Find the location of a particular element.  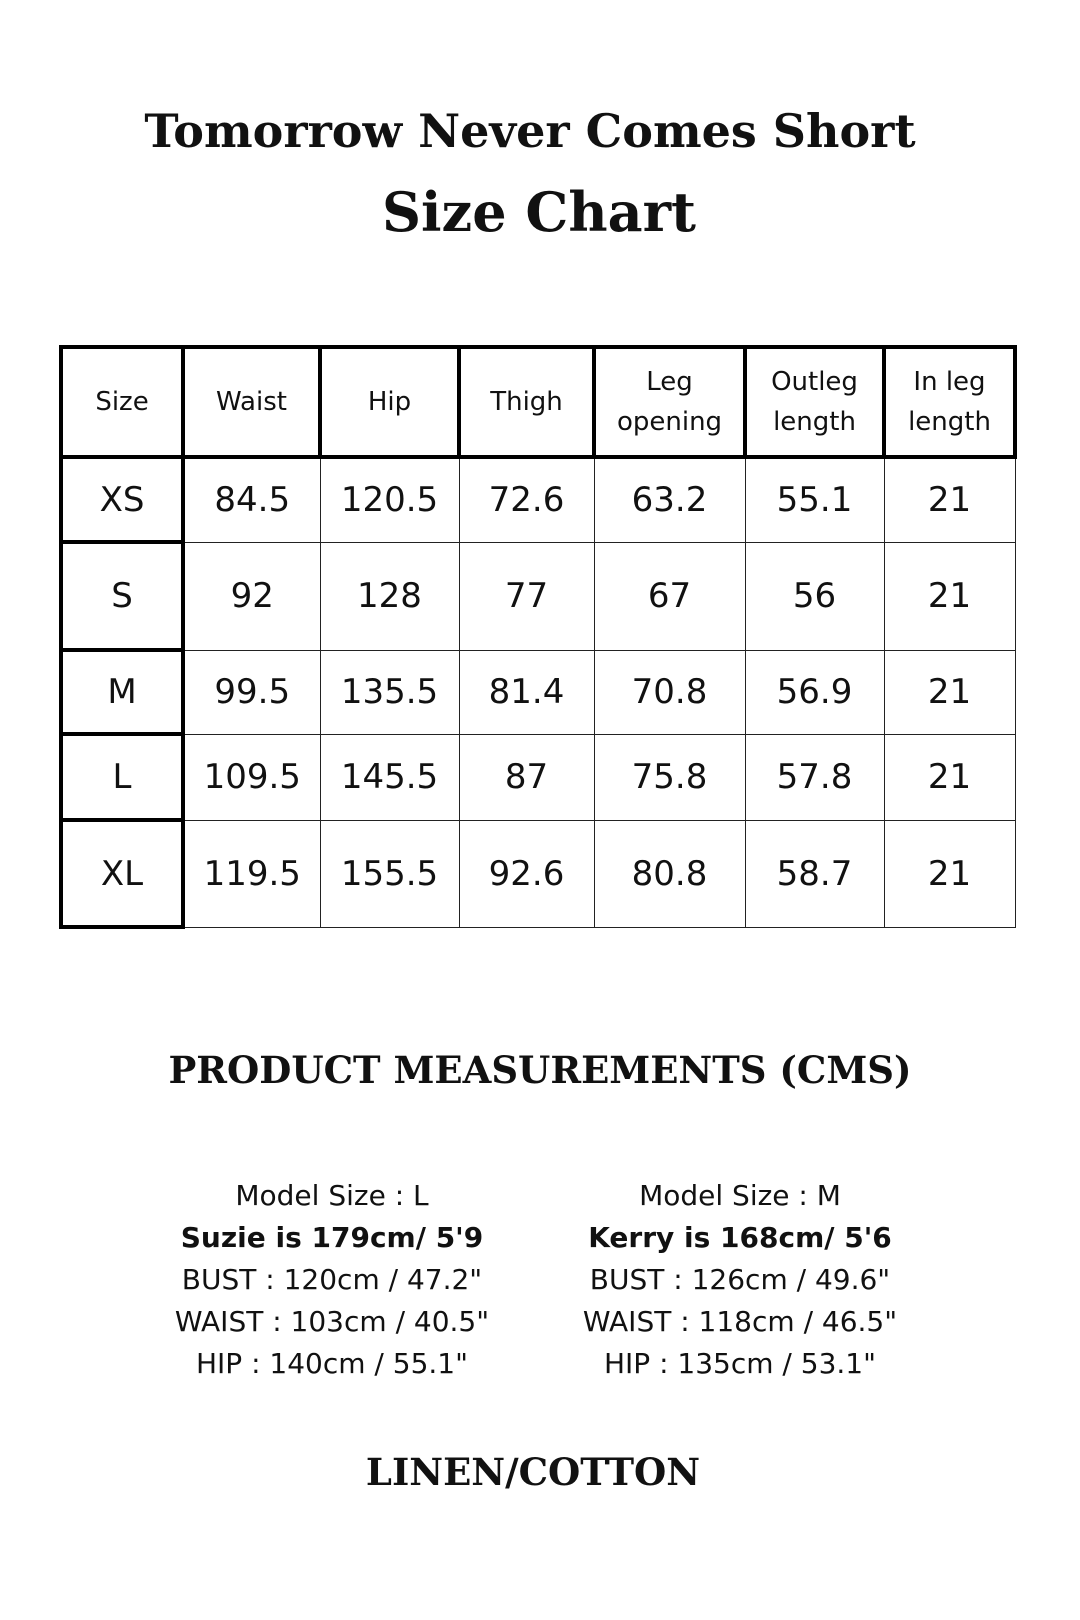

column-header-text: Outleg is located at coordinates (814, 382).